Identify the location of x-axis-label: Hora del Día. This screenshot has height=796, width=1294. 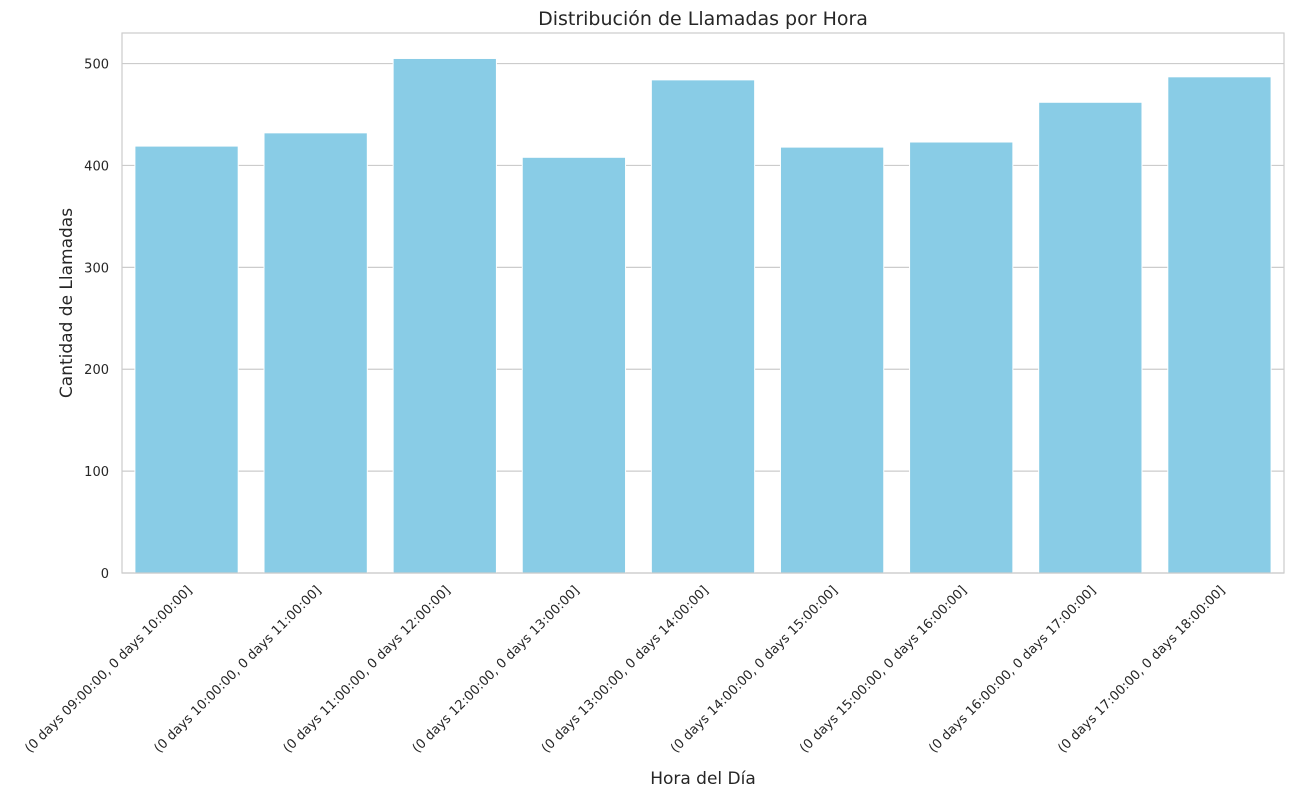
(703, 779).